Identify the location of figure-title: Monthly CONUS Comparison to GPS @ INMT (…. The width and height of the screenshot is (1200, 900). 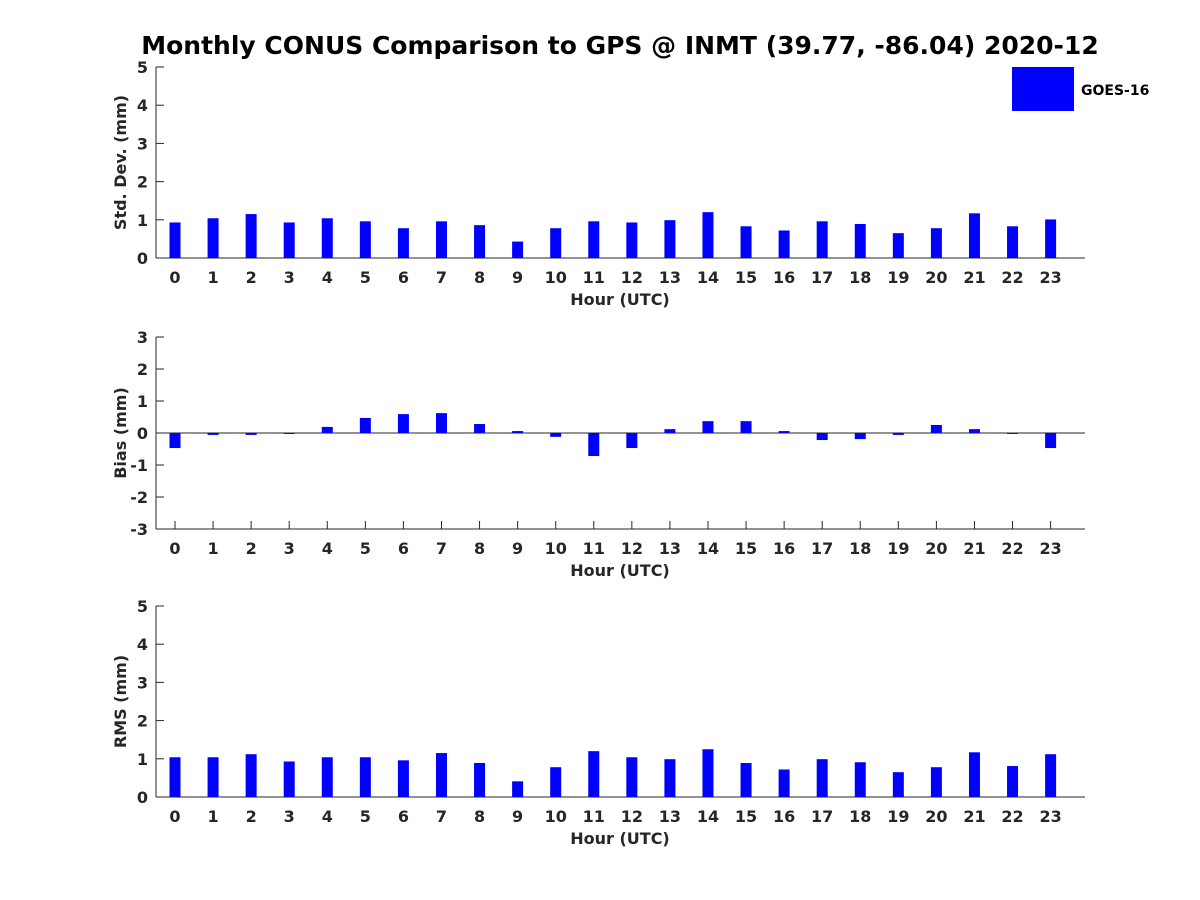
(619, 45).